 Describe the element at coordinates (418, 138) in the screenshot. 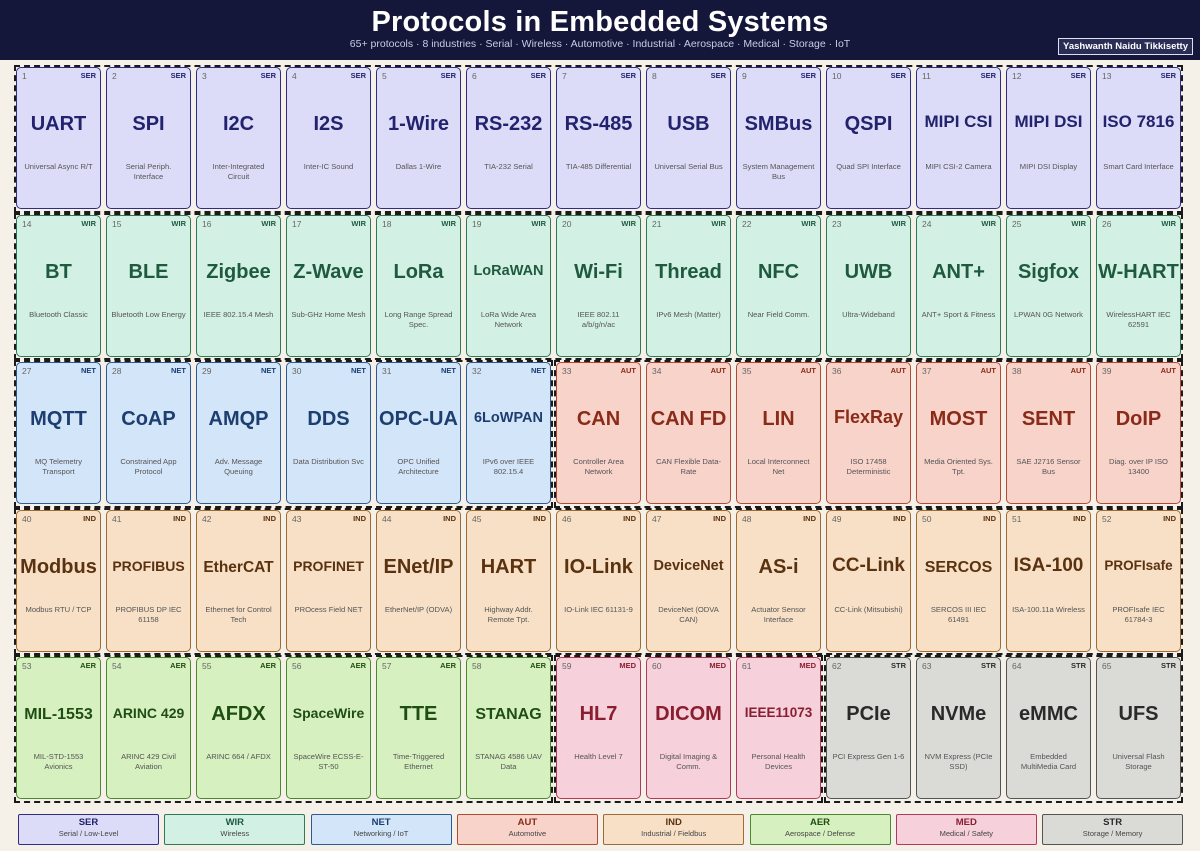

I see `protocol-card-1-wire: 5 SER 1-Wire Dallas 1-Wire` at that location.